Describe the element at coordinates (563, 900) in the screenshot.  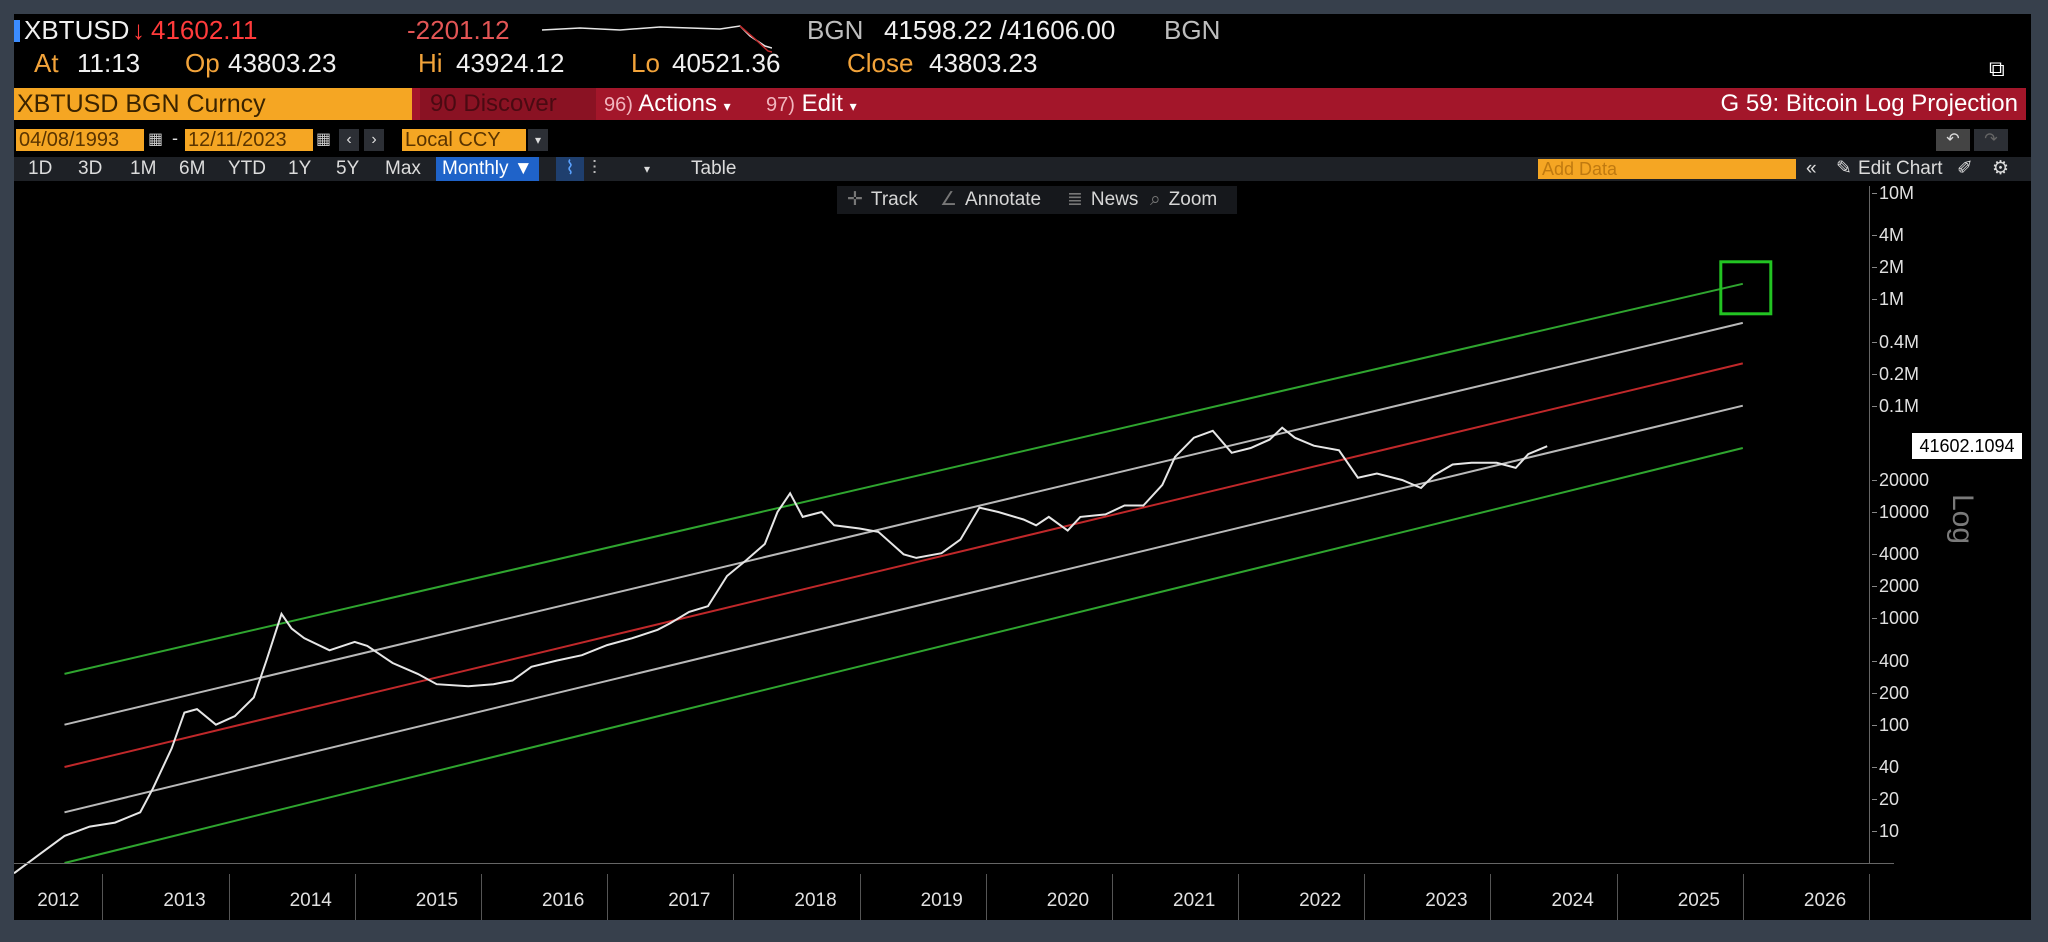
I see `x-tick-label: 2016` at that location.